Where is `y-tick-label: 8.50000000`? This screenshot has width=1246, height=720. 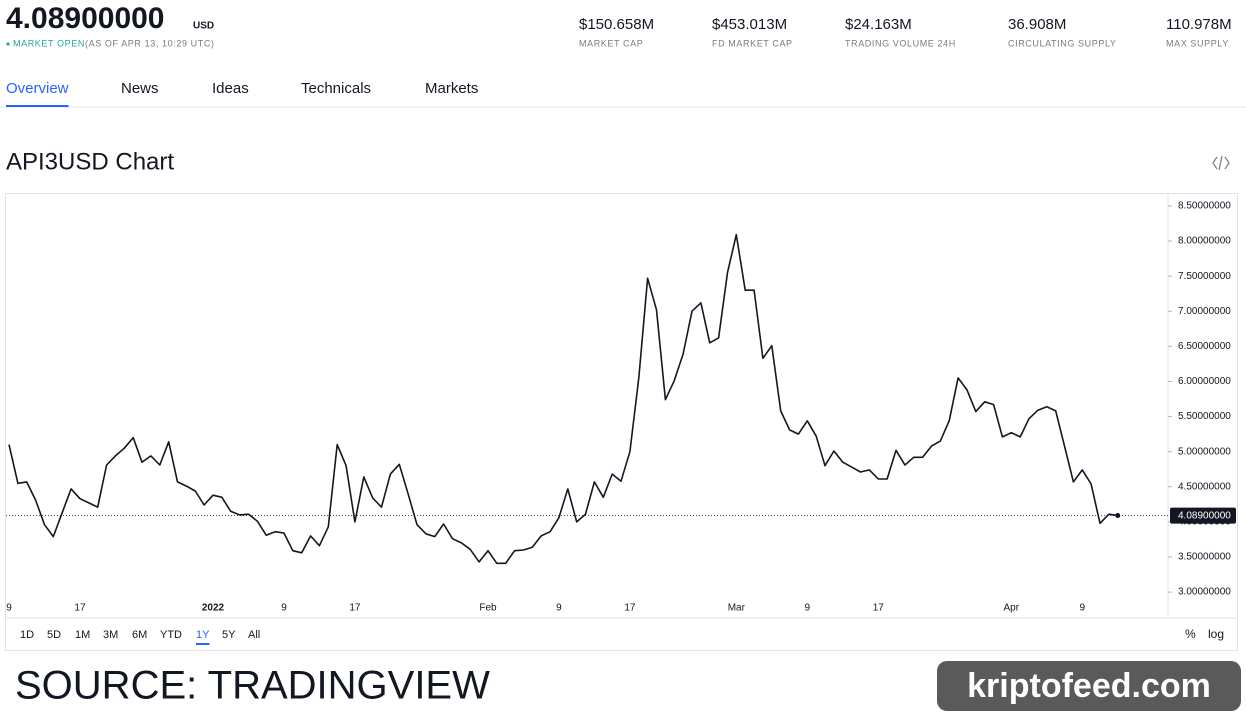
y-tick-label: 8.50000000 is located at coordinates (1204, 206).